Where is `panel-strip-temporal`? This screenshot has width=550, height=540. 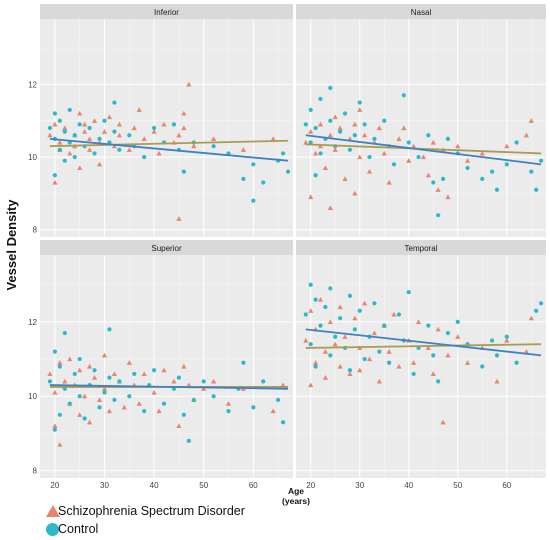 panel-strip-temporal is located at coordinates (421, 247).